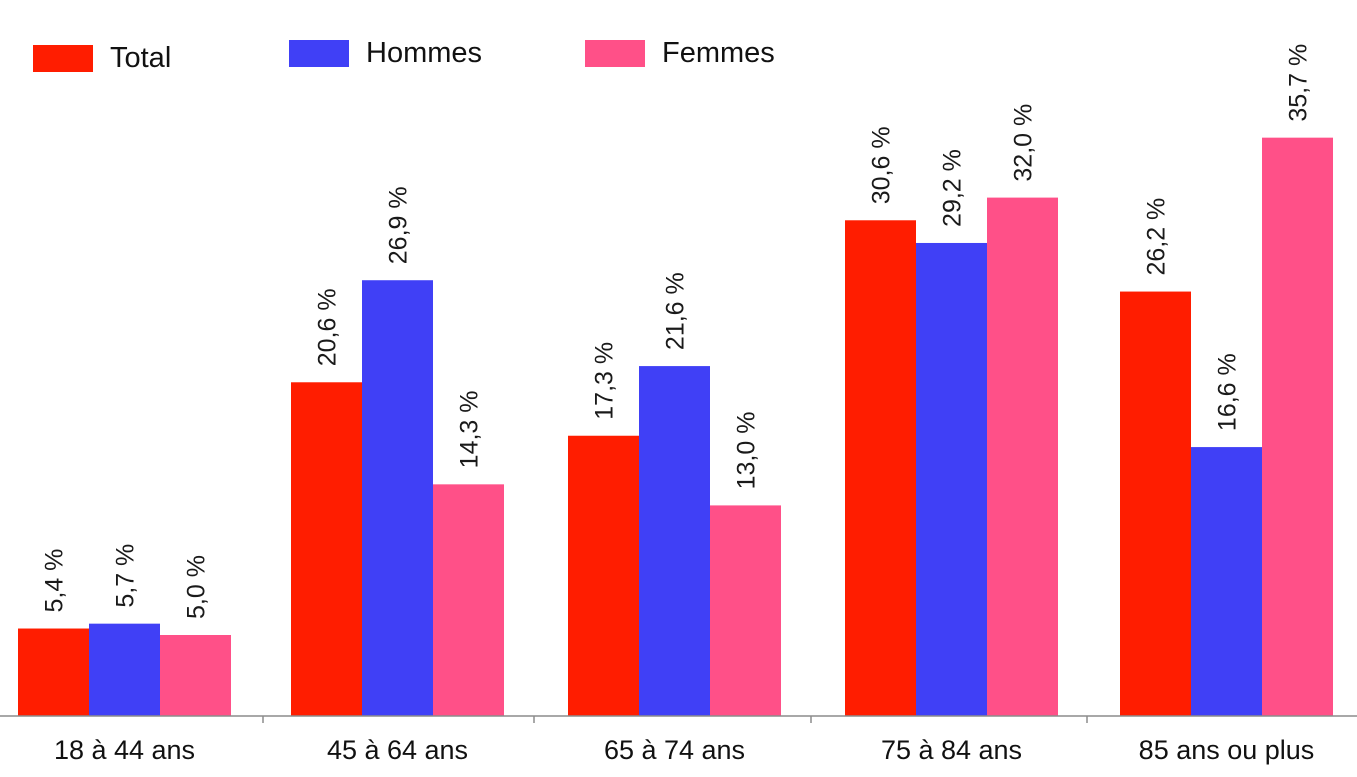 Image resolution: width=1357 pixels, height=777 pixels. Describe the element at coordinates (399, 225) in the screenshot. I see `data-label-hommes-1: 26,9 %` at that location.